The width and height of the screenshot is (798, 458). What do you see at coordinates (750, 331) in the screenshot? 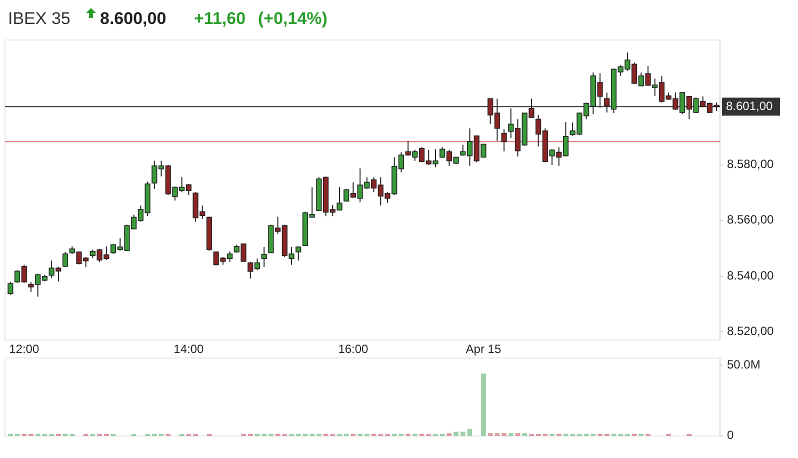
I see `y-tick-label: 8.520,00` at bounding box center [750, 331].